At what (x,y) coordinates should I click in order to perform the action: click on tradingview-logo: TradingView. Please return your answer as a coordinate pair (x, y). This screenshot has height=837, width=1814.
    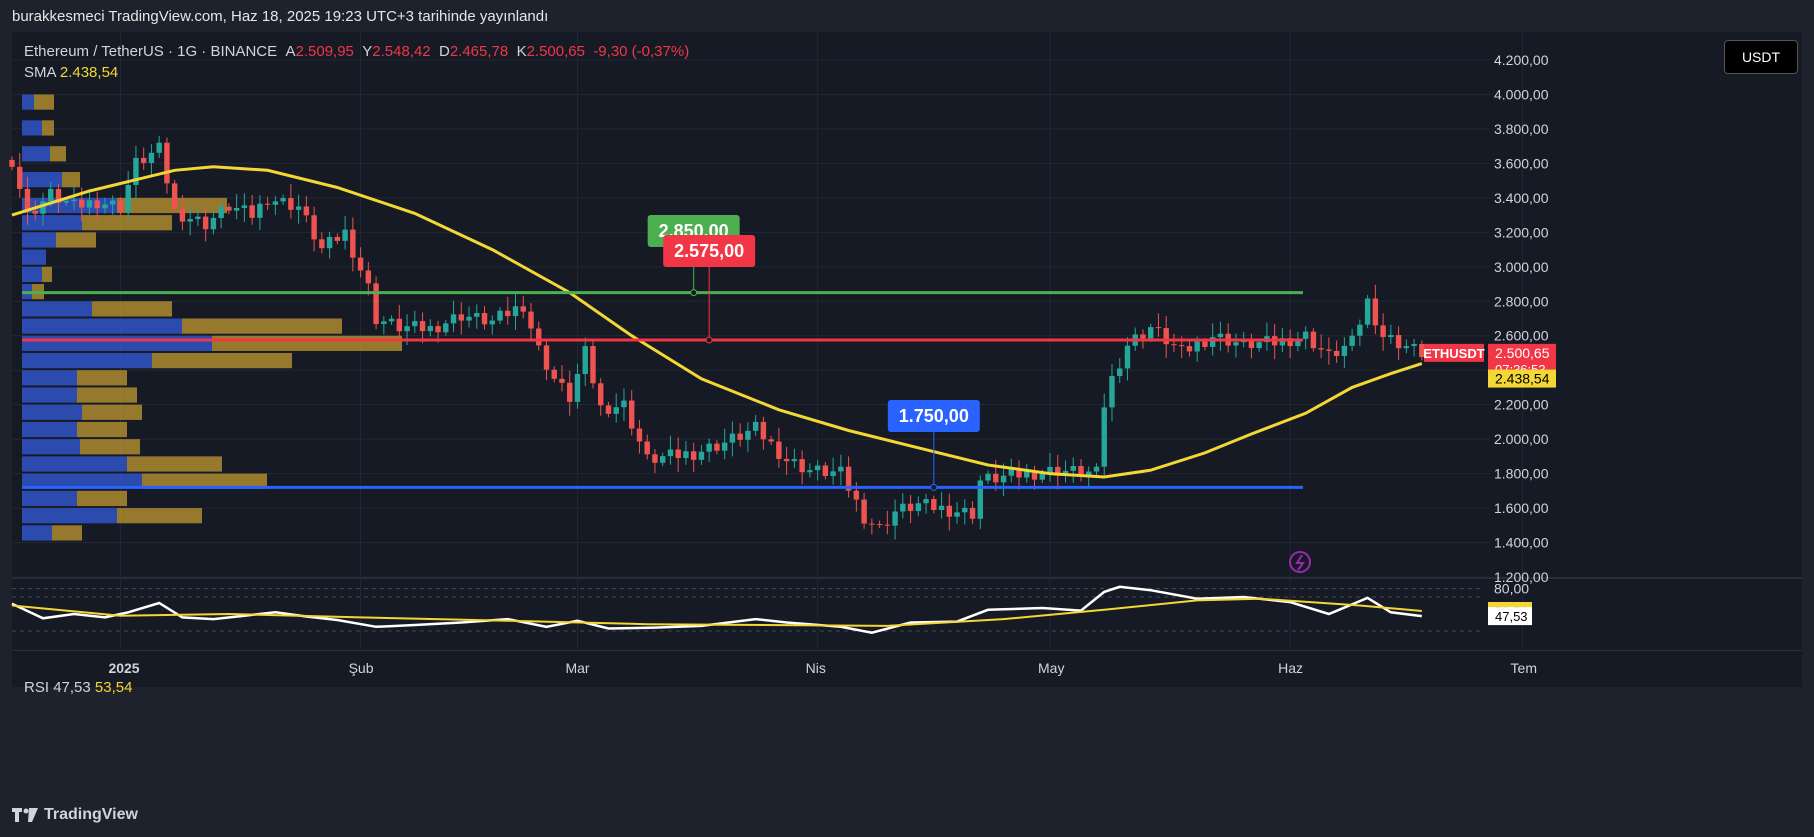
    Looking at the image, I should click on (75, 815).